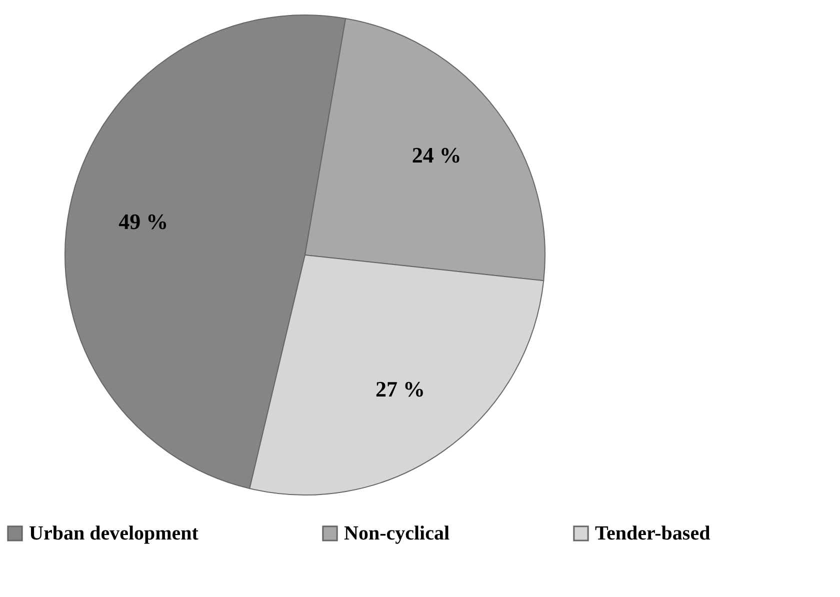 This screenshot has width=840, height=597. Describe the element at coordinates (114, 533) in the screenshot. I see `legend-label: Urban development` at that location.